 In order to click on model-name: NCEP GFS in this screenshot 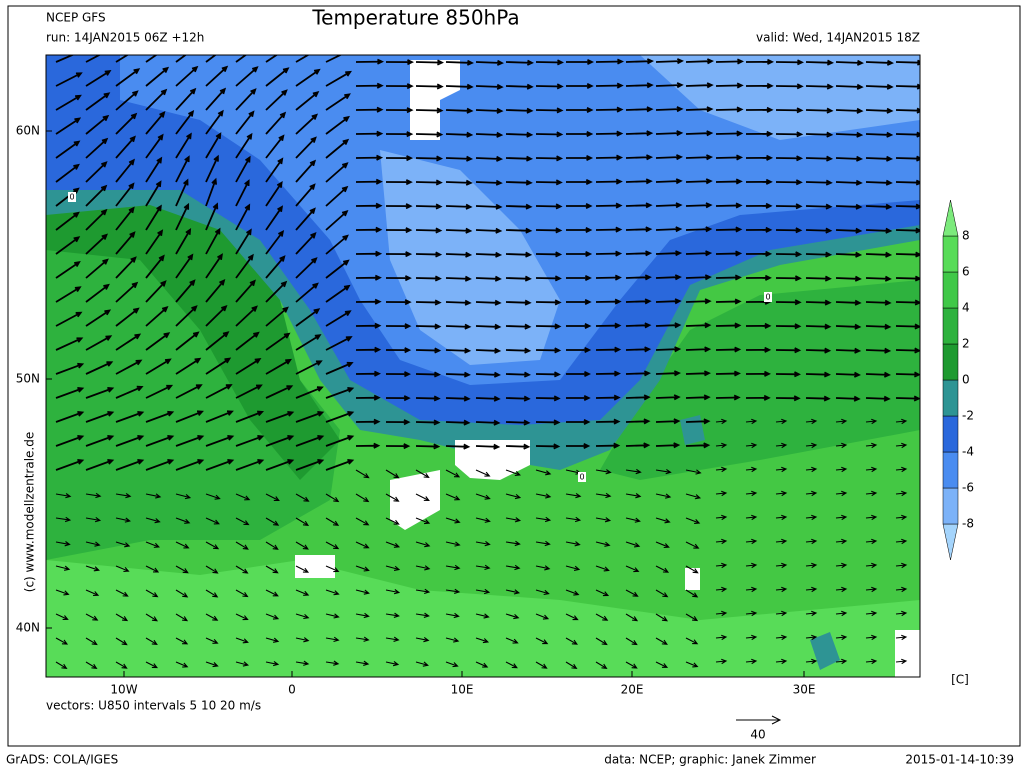, I will do `click(76, 18)`.